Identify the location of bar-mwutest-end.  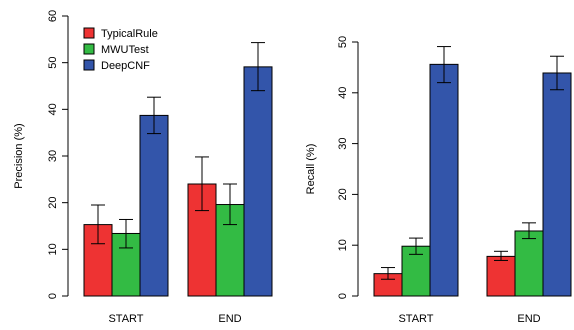
(529, 263).